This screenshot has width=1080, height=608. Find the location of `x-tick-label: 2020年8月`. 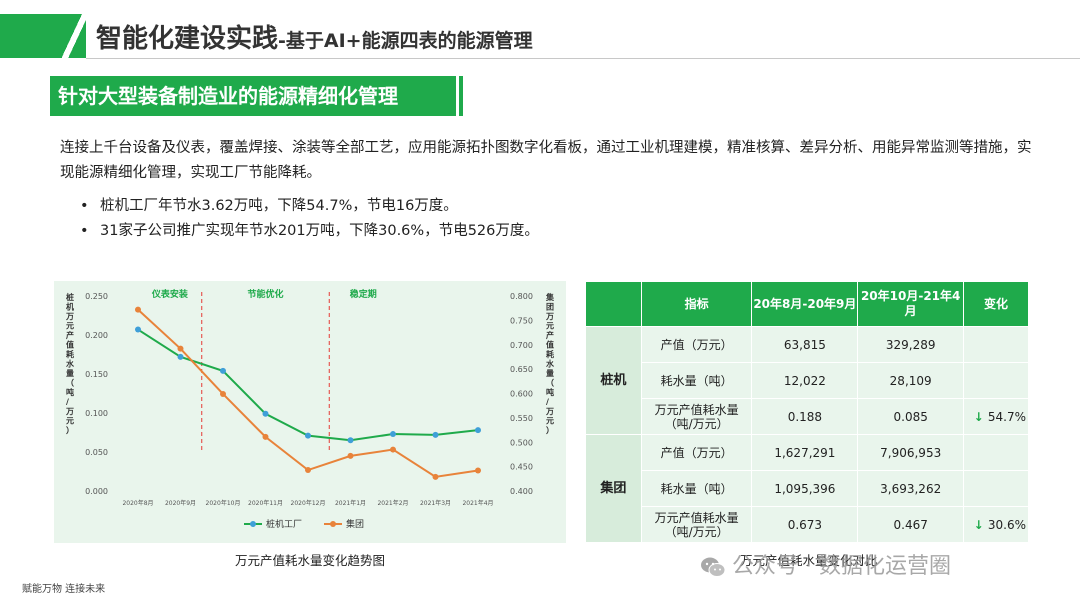

x-tick-label: 2020年8月 is located at coordinates (137, 503).